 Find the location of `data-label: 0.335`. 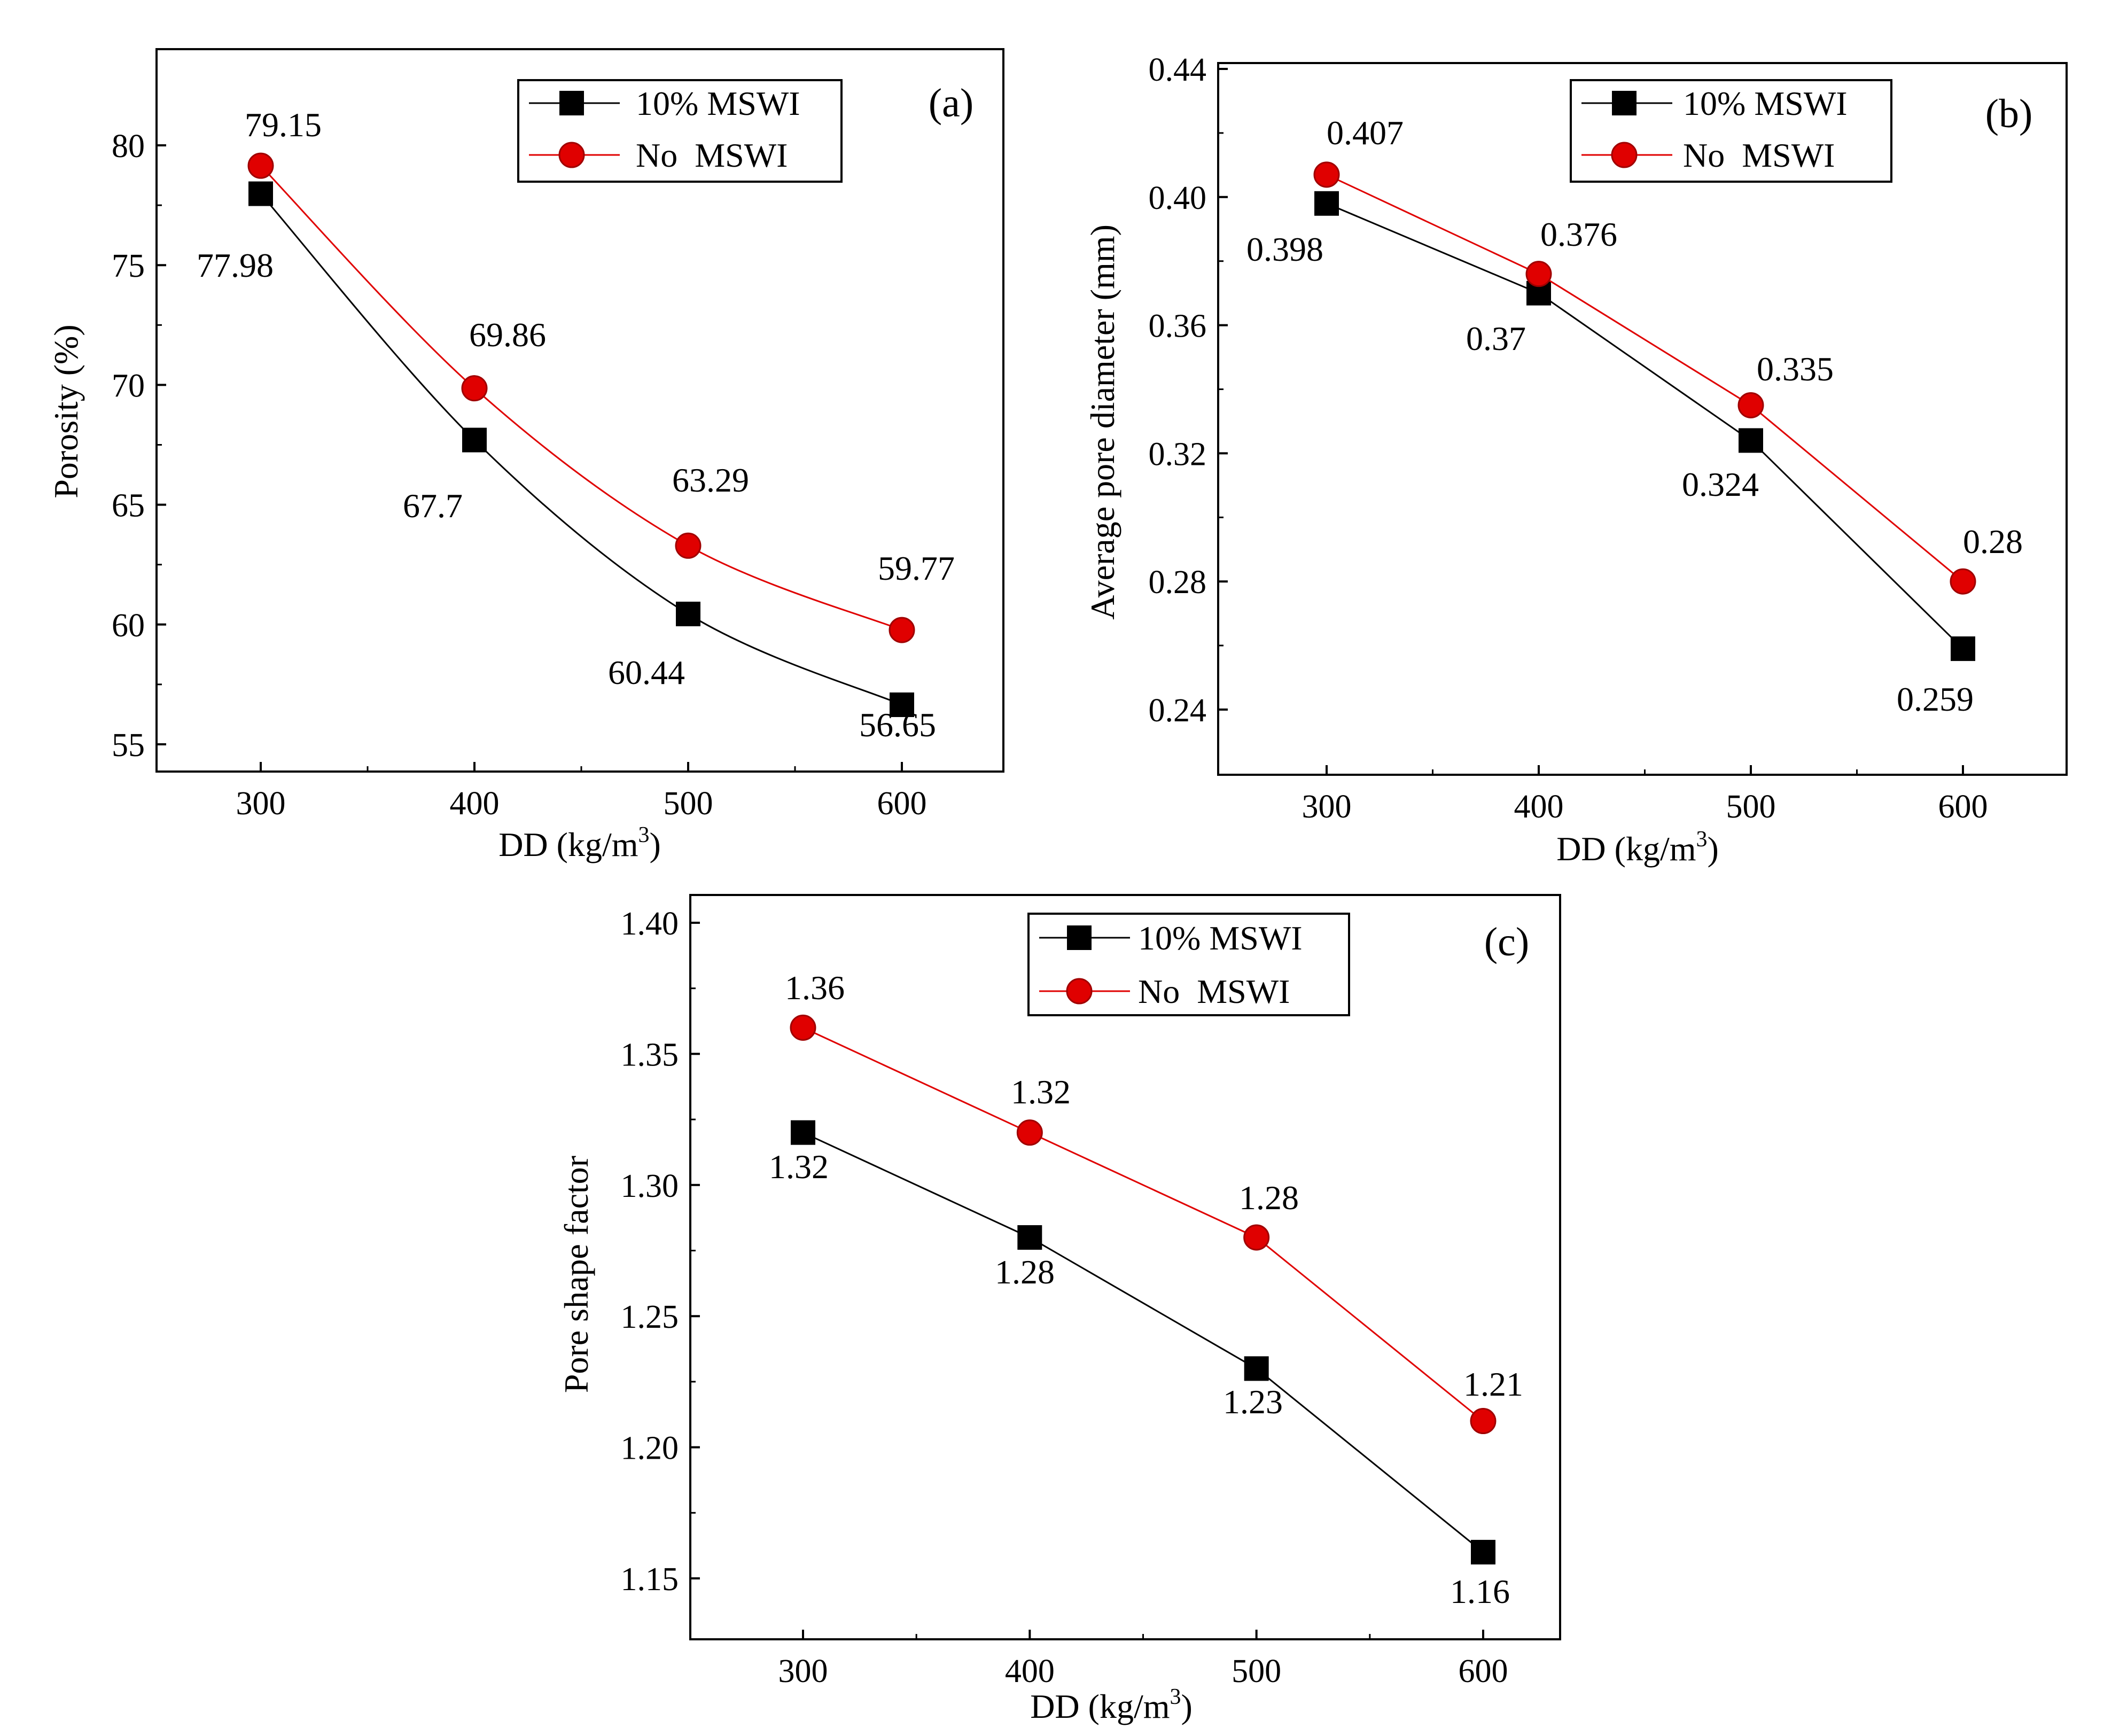

data-label: 0.335 is located at coordinates (1795, 369).